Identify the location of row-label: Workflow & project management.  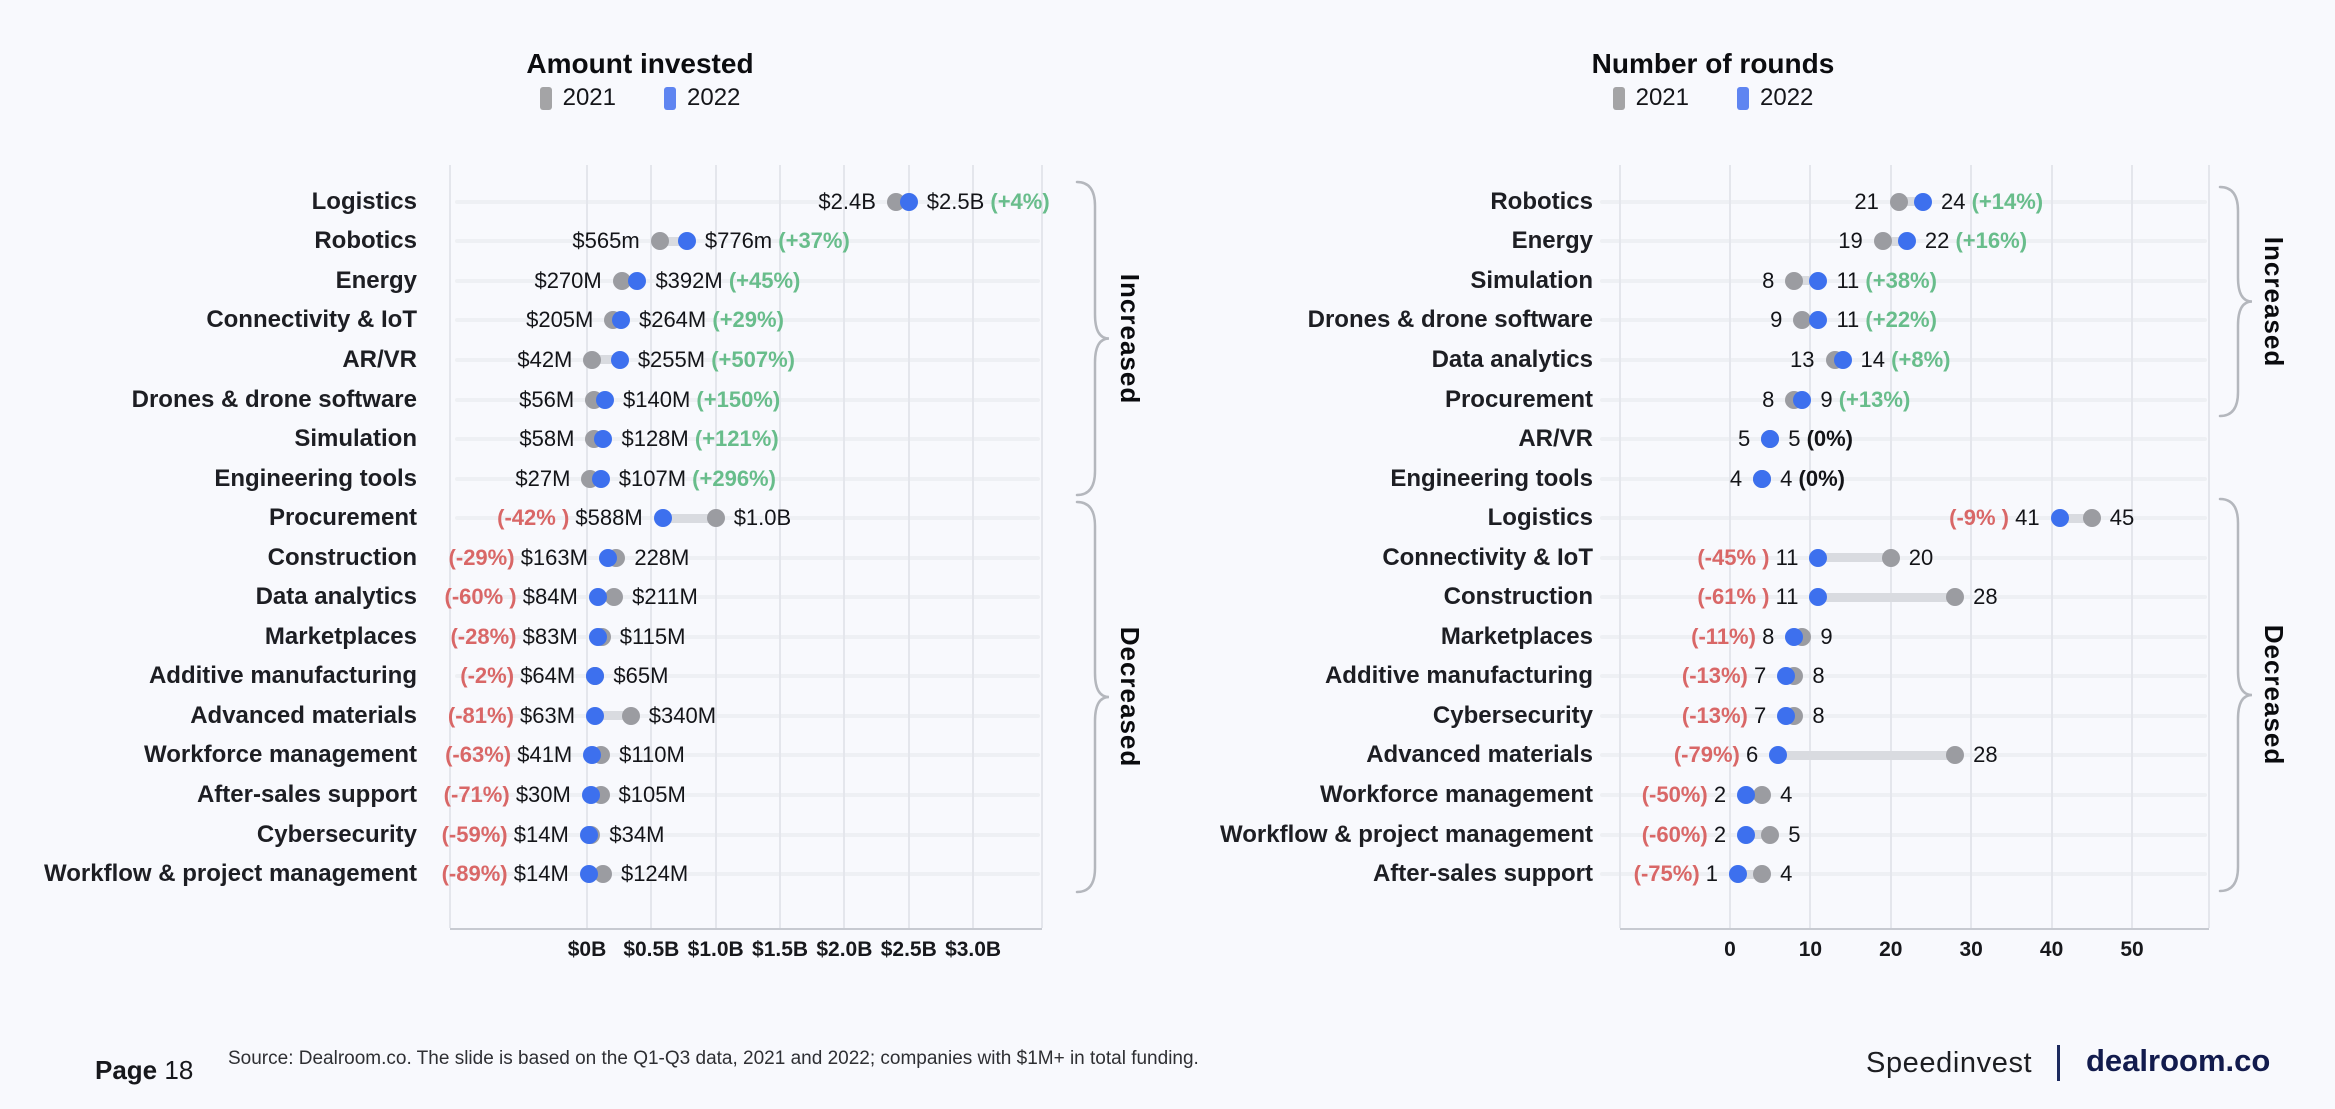
(230, 874).